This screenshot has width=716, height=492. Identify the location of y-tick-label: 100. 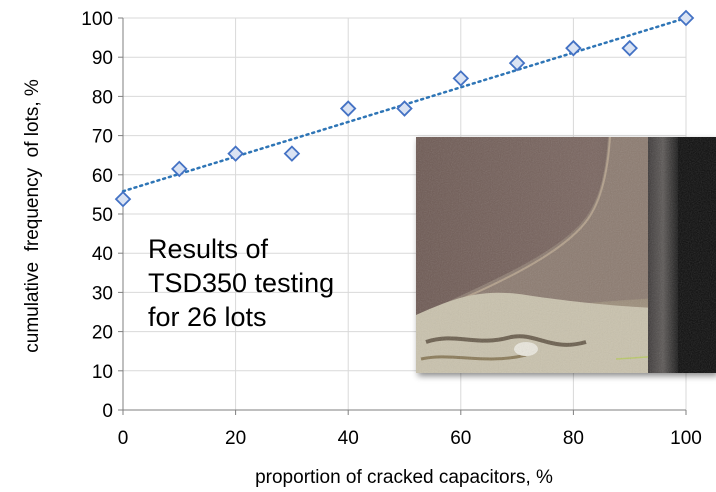
(97, 19).